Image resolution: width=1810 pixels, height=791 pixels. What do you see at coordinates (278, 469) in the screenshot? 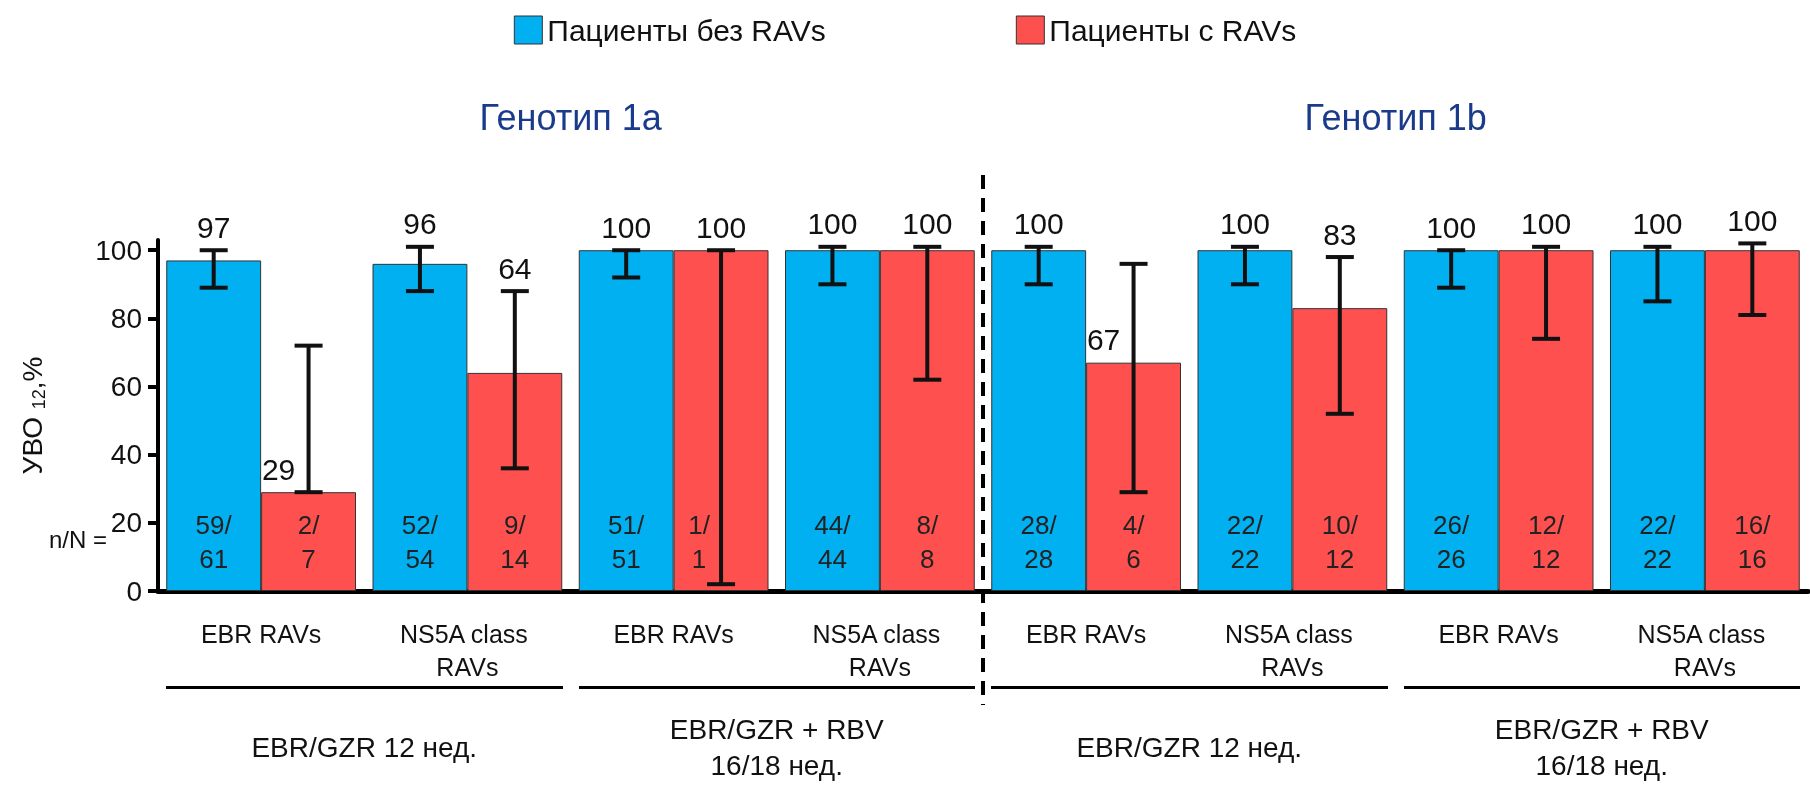
I see `data-label: 29` at bounding box center [278, 469].